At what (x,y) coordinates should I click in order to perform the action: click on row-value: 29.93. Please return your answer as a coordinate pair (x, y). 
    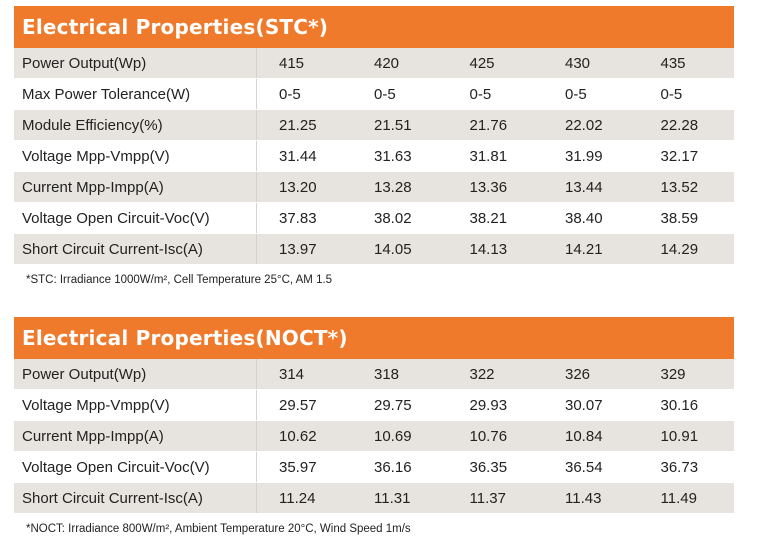
    Looking at the image, I should click on (495, 405).